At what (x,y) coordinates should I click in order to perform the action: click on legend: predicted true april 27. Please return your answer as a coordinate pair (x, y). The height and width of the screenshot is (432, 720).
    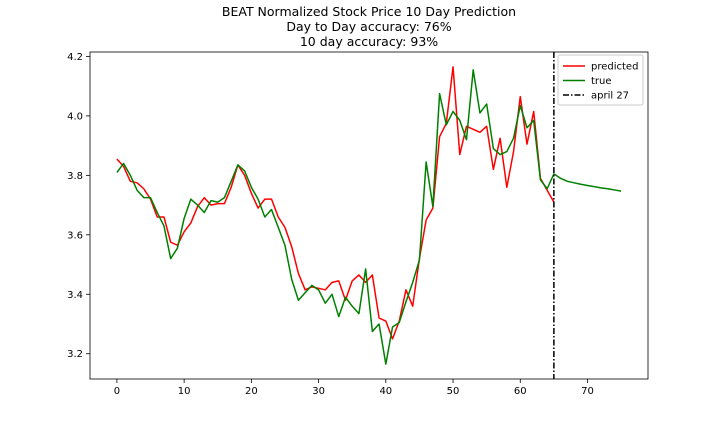
    Looking at the image, I should click on (600, 80).